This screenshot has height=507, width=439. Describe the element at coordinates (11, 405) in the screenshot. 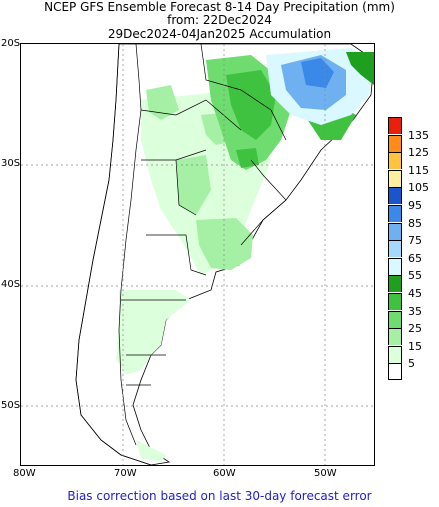

I see `lat-label-50s: 50S` at that location.